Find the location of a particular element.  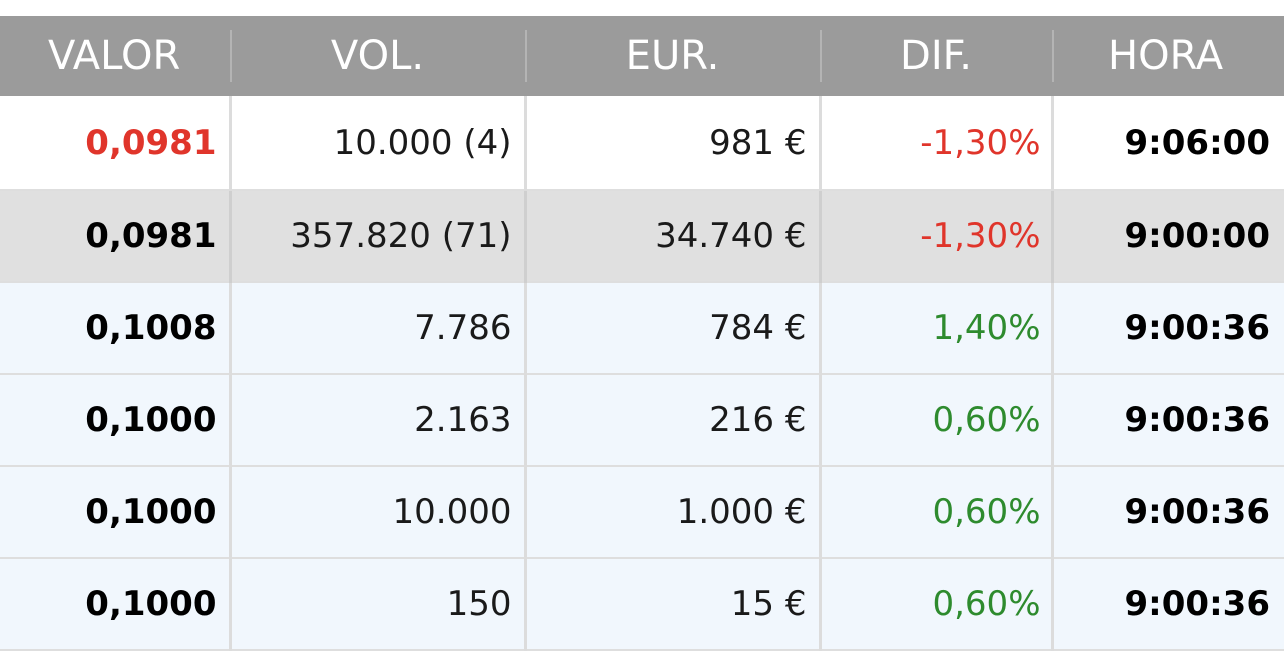

cell-eur: 34.740 € is located at coordinates (671, 236).